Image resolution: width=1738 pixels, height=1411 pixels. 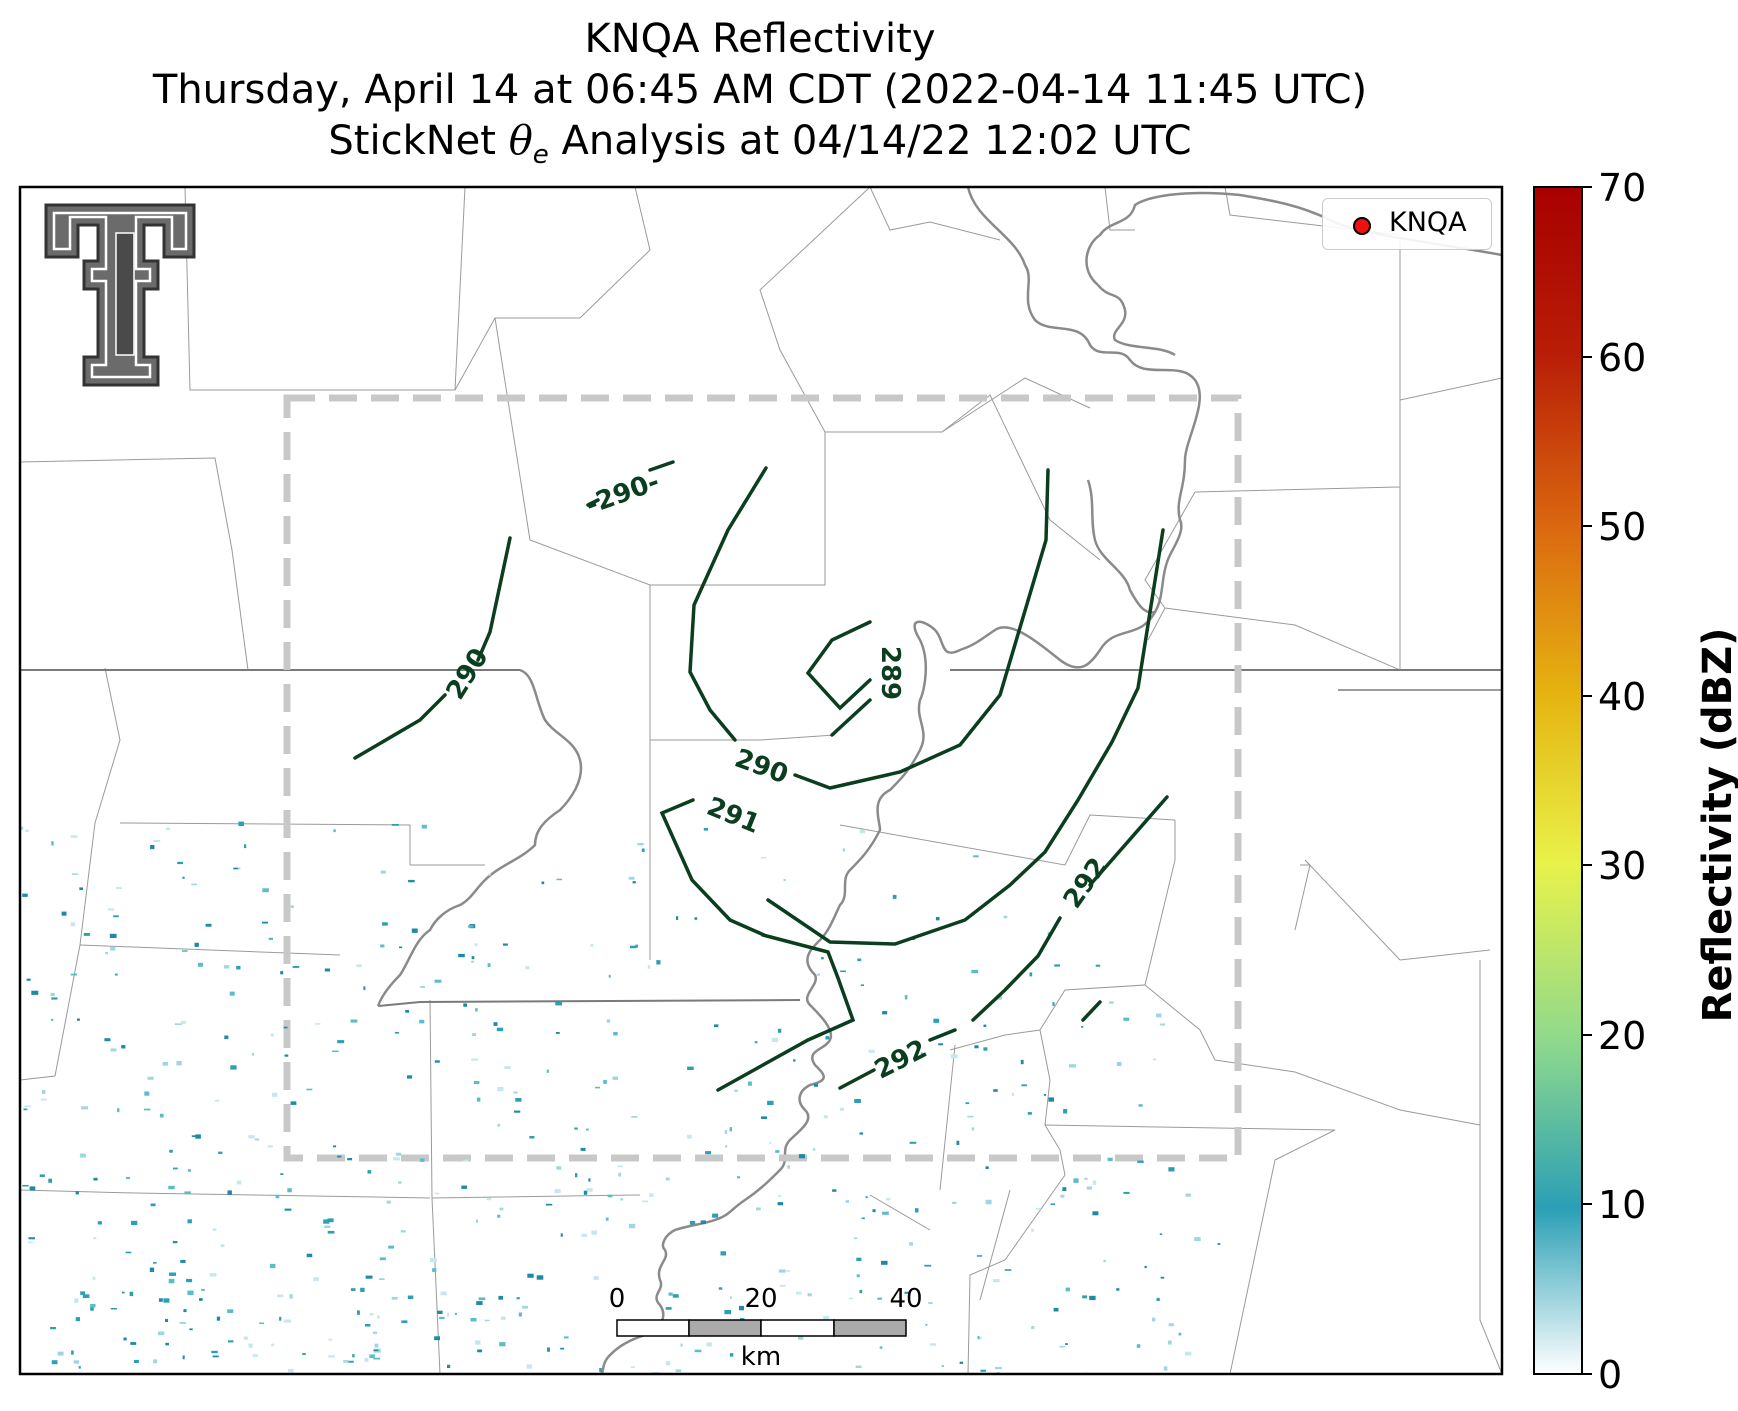 What do you see at coordinates (1428, 222) in the screenshot?
I see `legend-label: KNQA` at bounding box center [1428, 222].